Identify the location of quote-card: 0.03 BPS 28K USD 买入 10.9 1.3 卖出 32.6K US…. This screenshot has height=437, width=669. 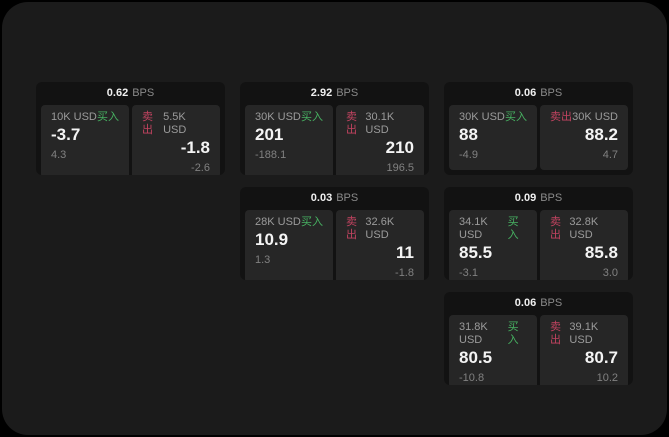
(334, 233).